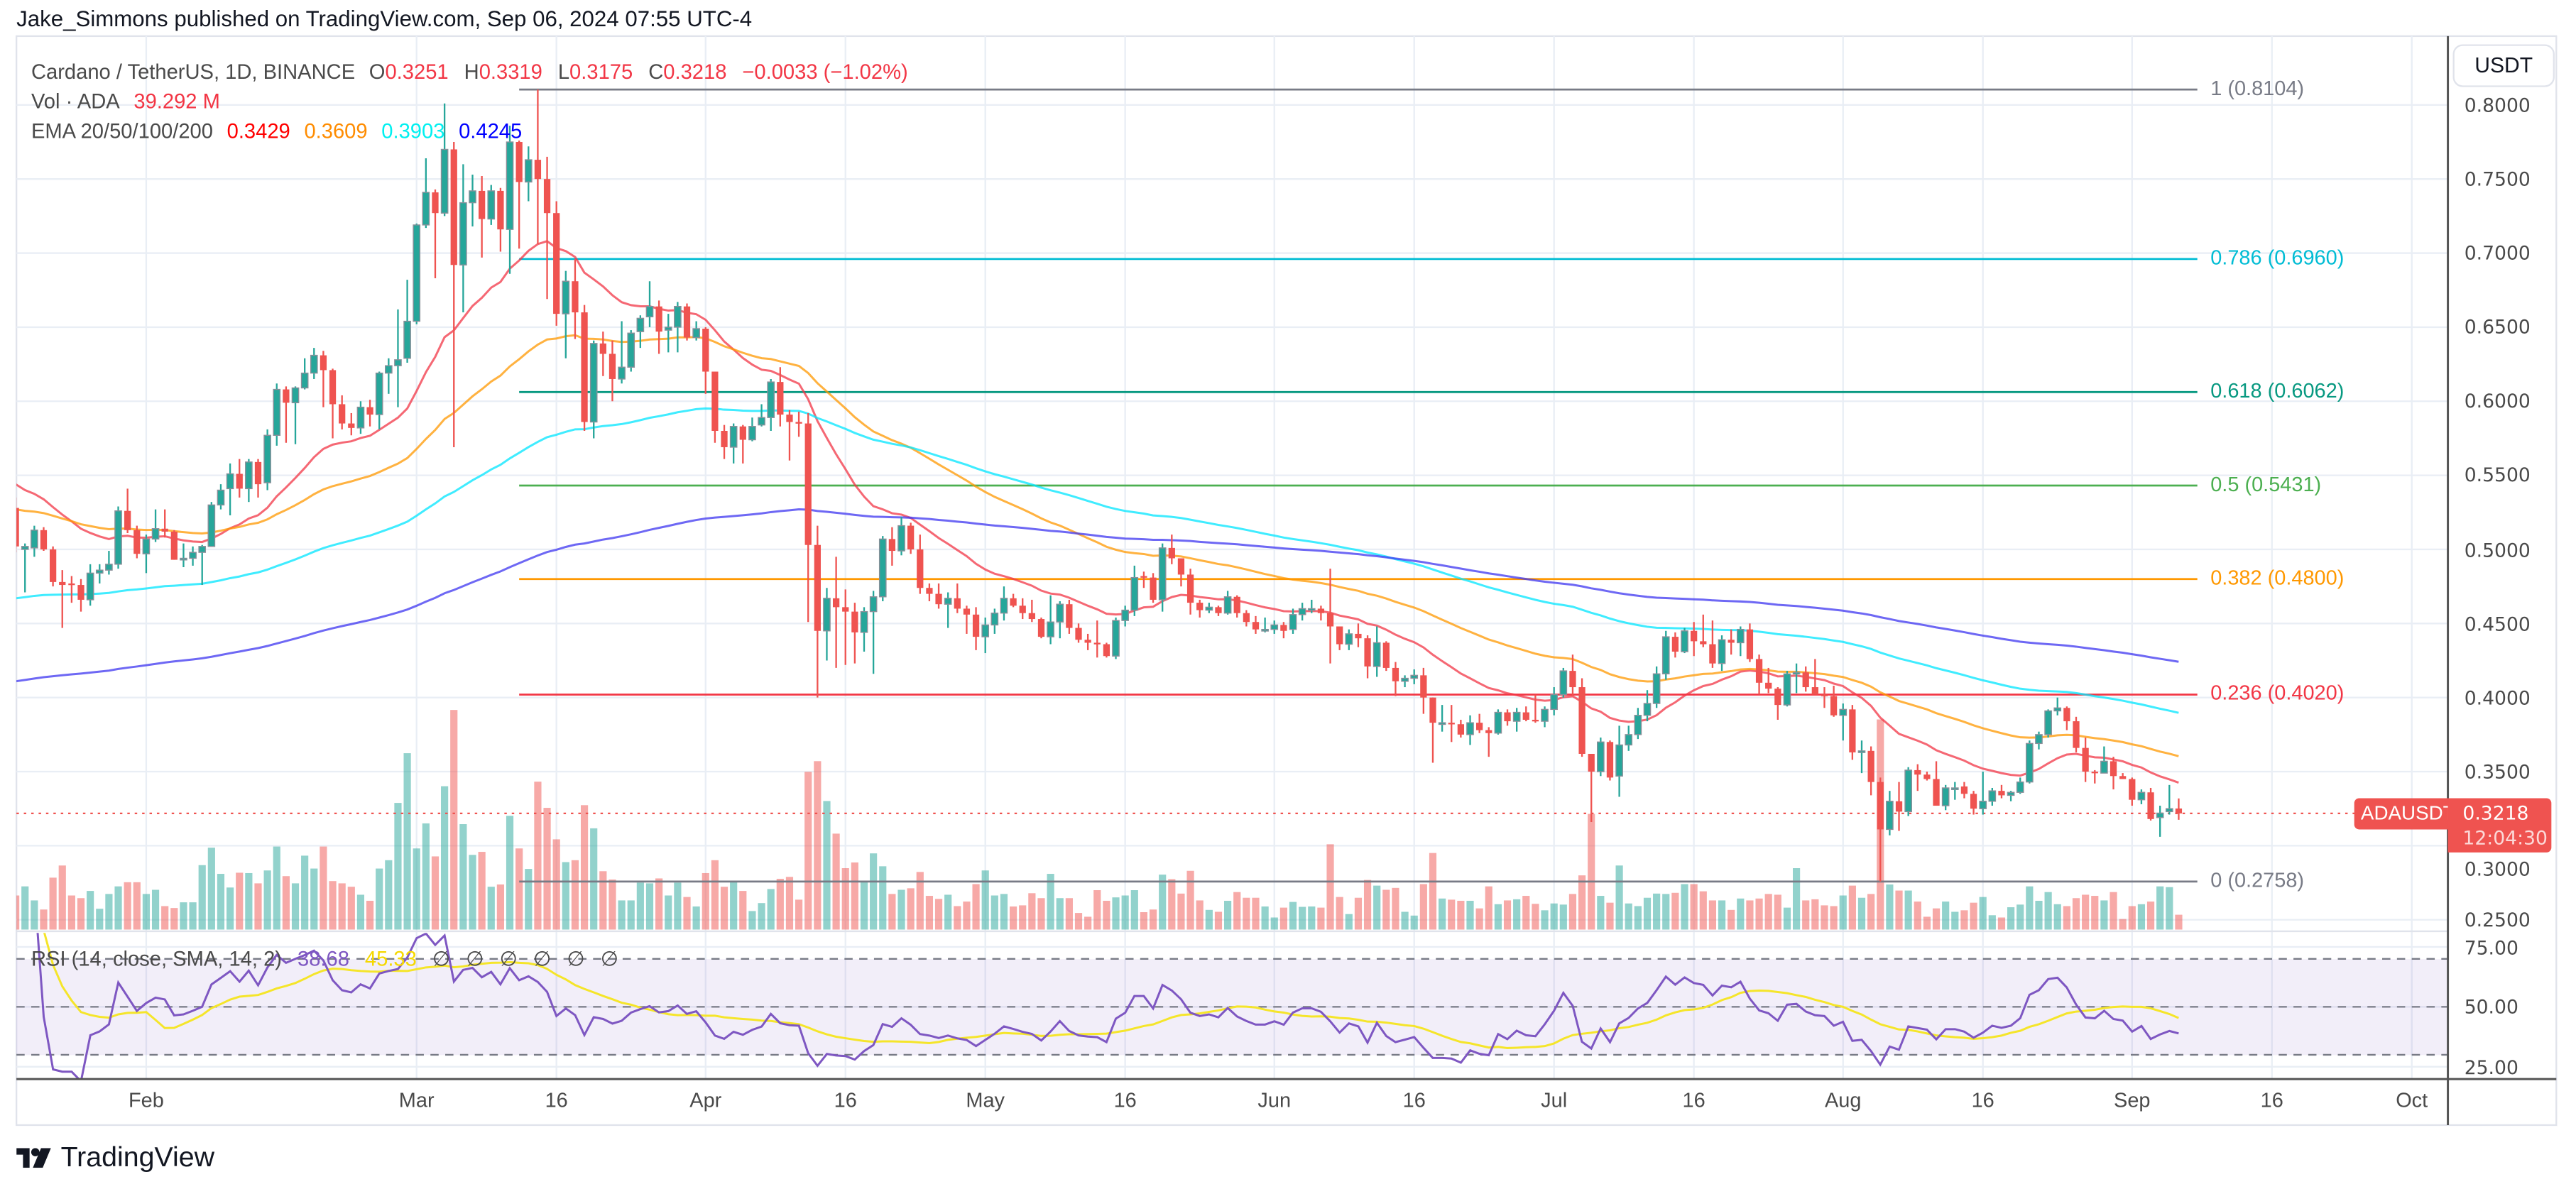 Image resolution: width=2576 pixels, height=1189 pixels. I want to click on ema100-value: 0.3903, so click(413, 131).